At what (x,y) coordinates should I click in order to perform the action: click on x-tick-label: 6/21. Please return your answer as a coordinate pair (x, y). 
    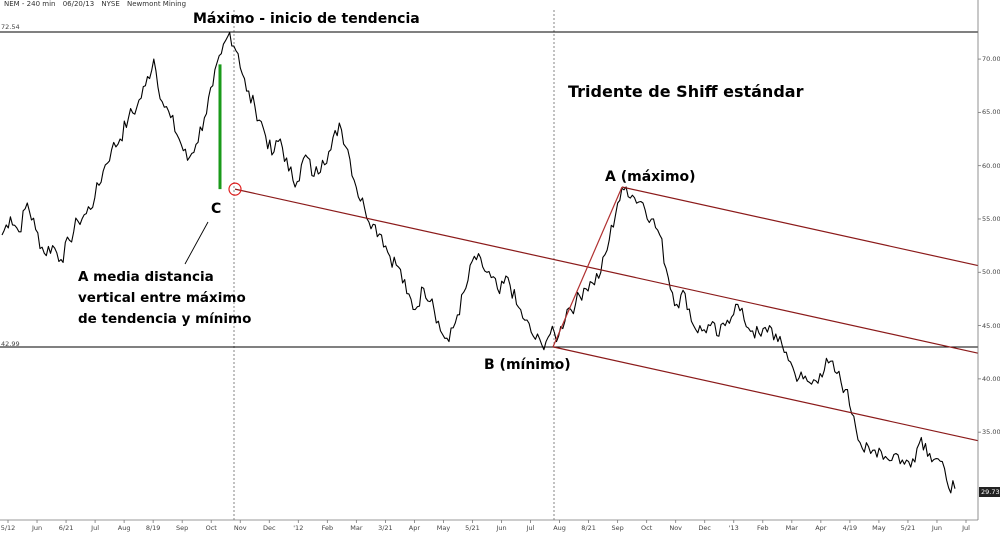
    Looking at the image, I should click on (66, 528).